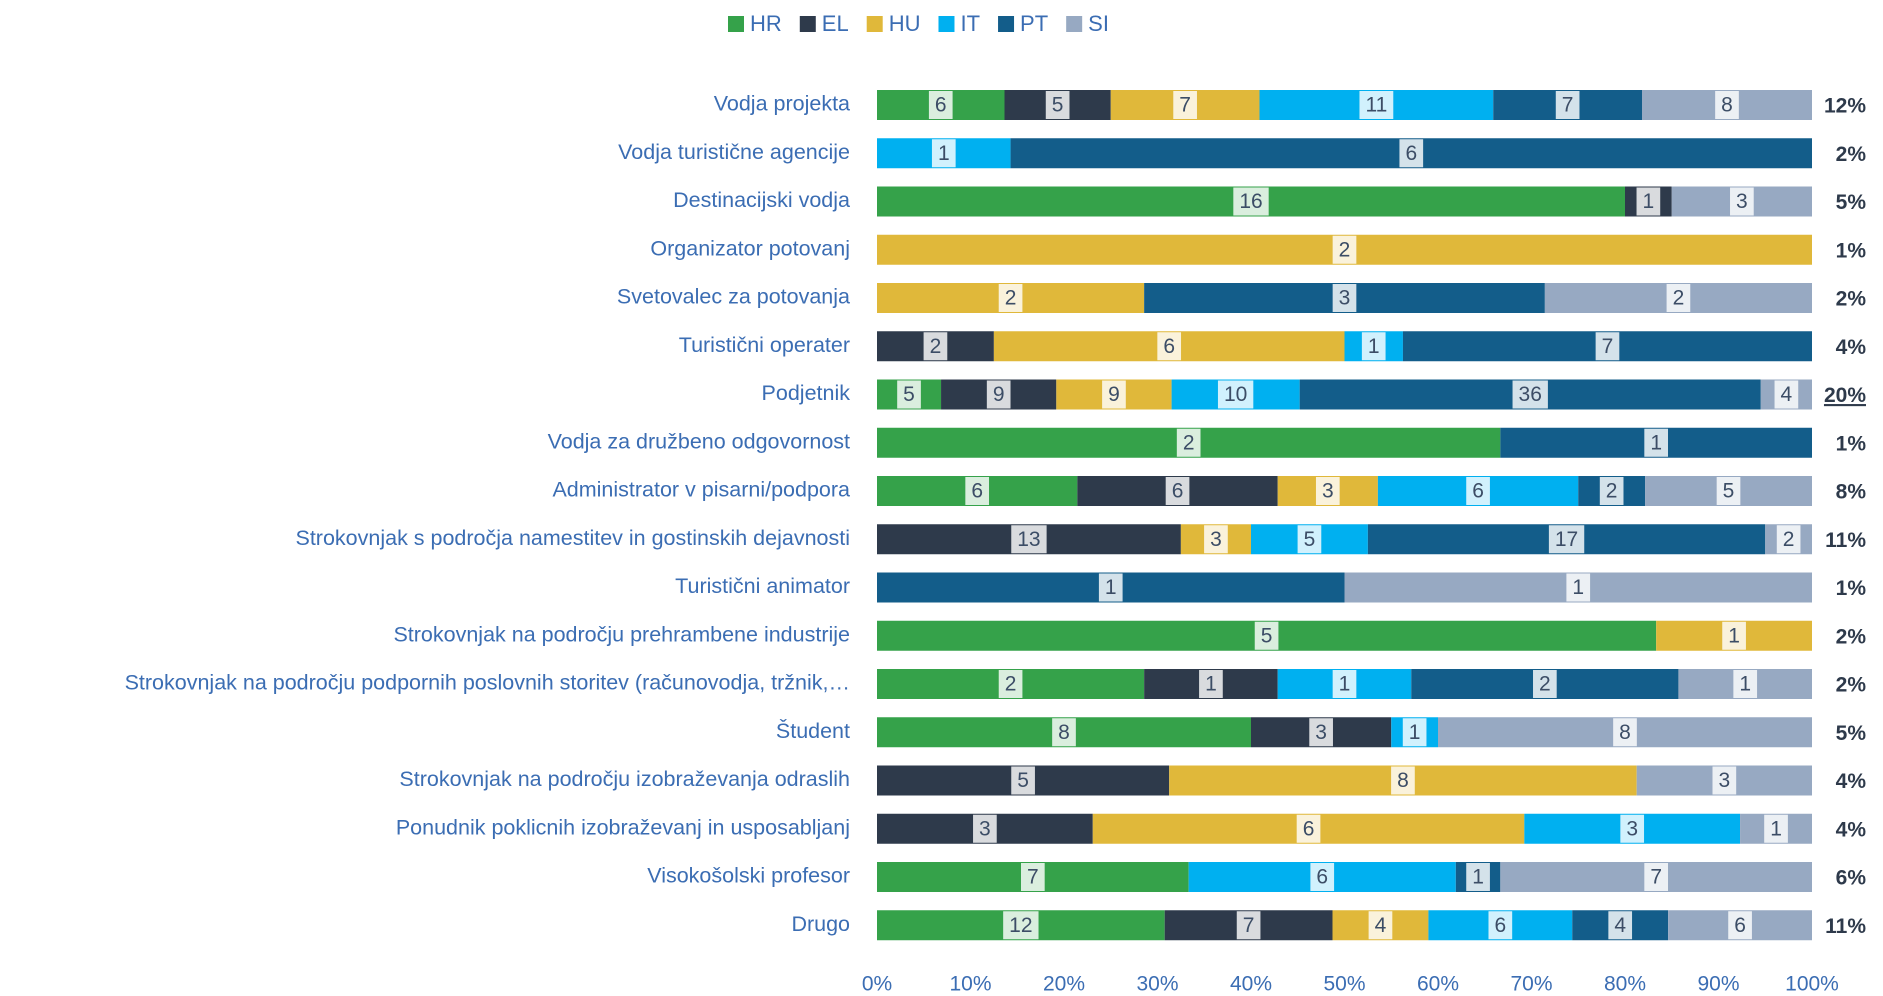 This screenshot has height=996, width=1883. Describe the element at coordinates (1157, 984) in the screenshot. I see `x-tick-label: 30%` at that location.